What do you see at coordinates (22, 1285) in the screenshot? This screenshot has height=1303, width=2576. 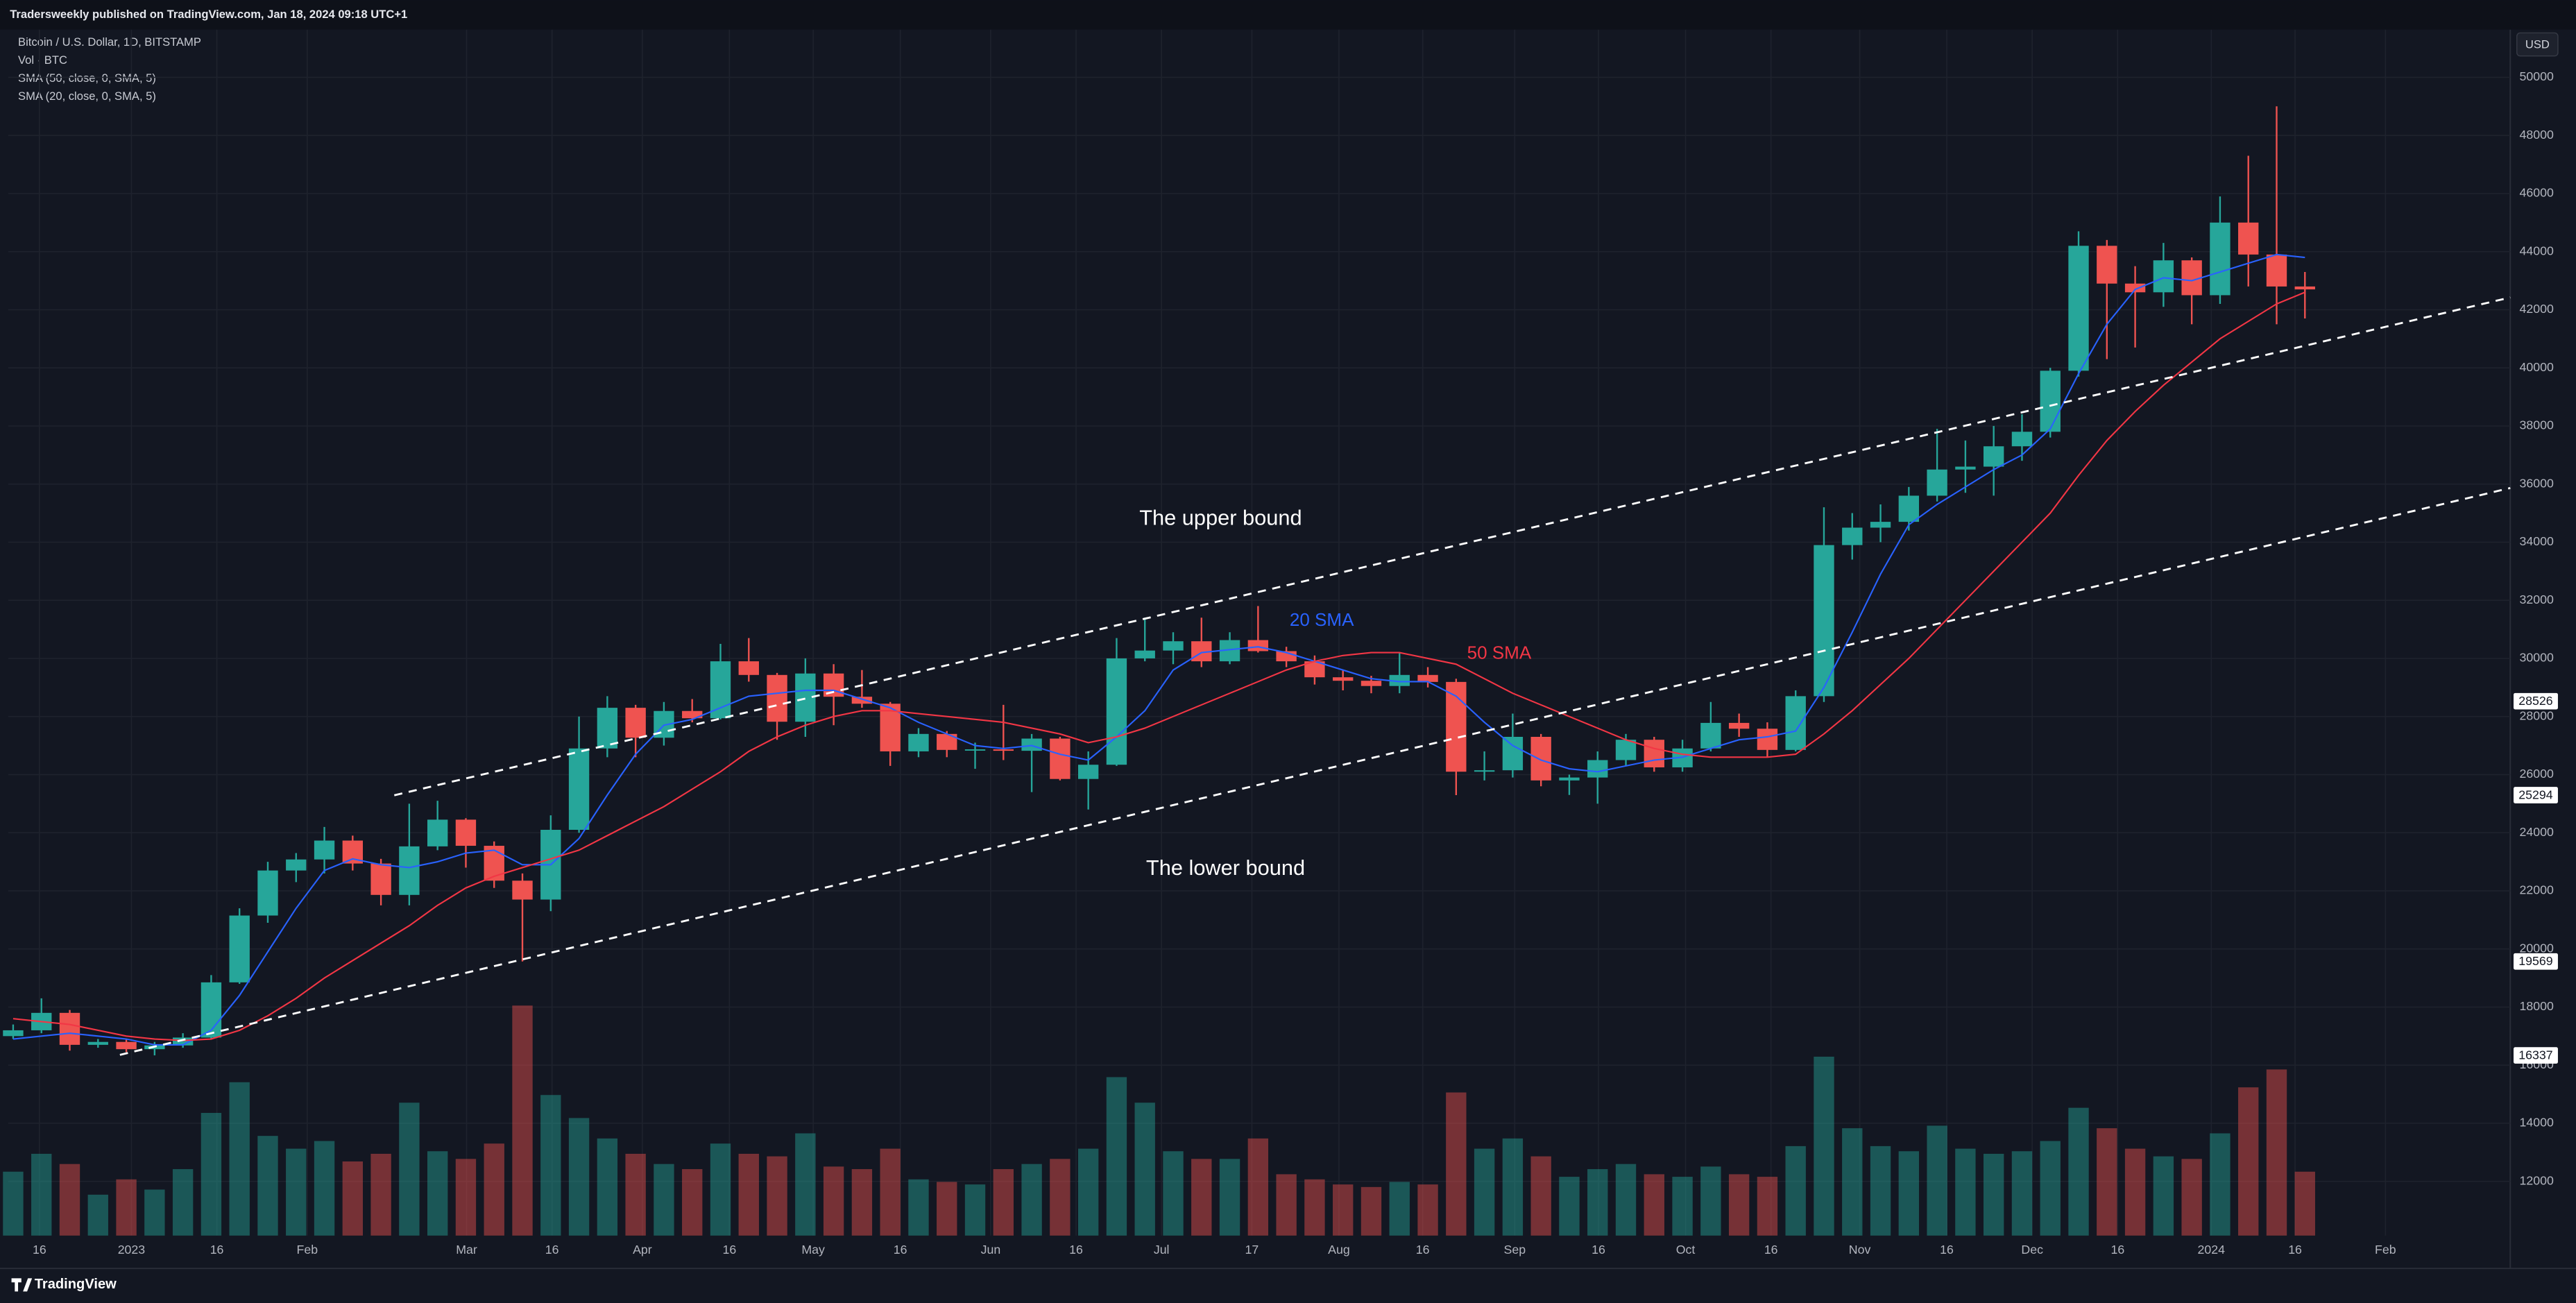 I see `logo` at bounding box center [22, 1285].